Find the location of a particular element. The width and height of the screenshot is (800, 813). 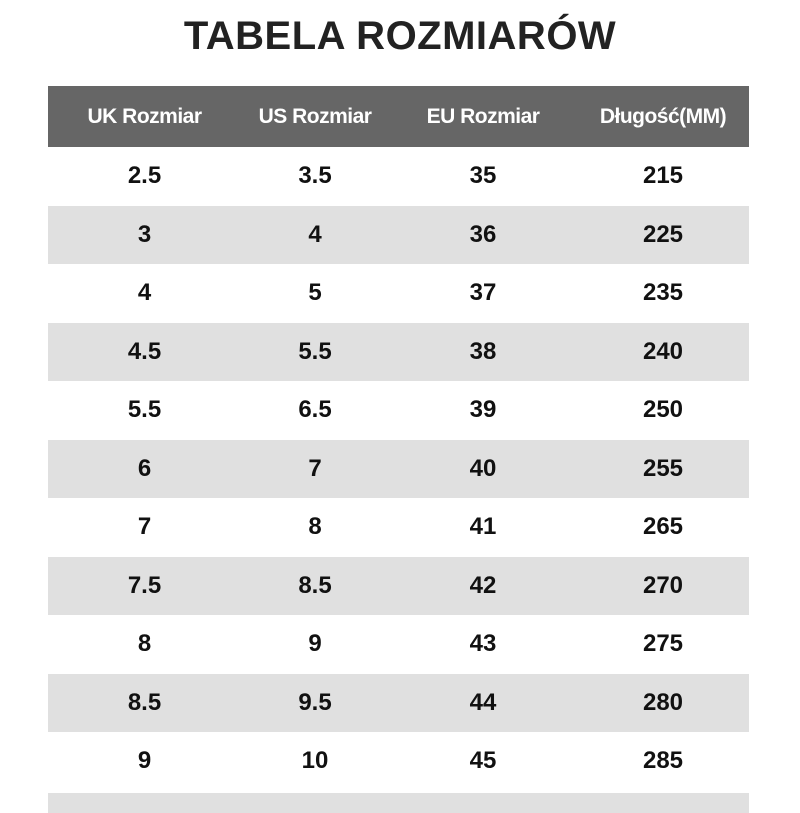

cell-uk: 9 is located at coordinates (144, 761).